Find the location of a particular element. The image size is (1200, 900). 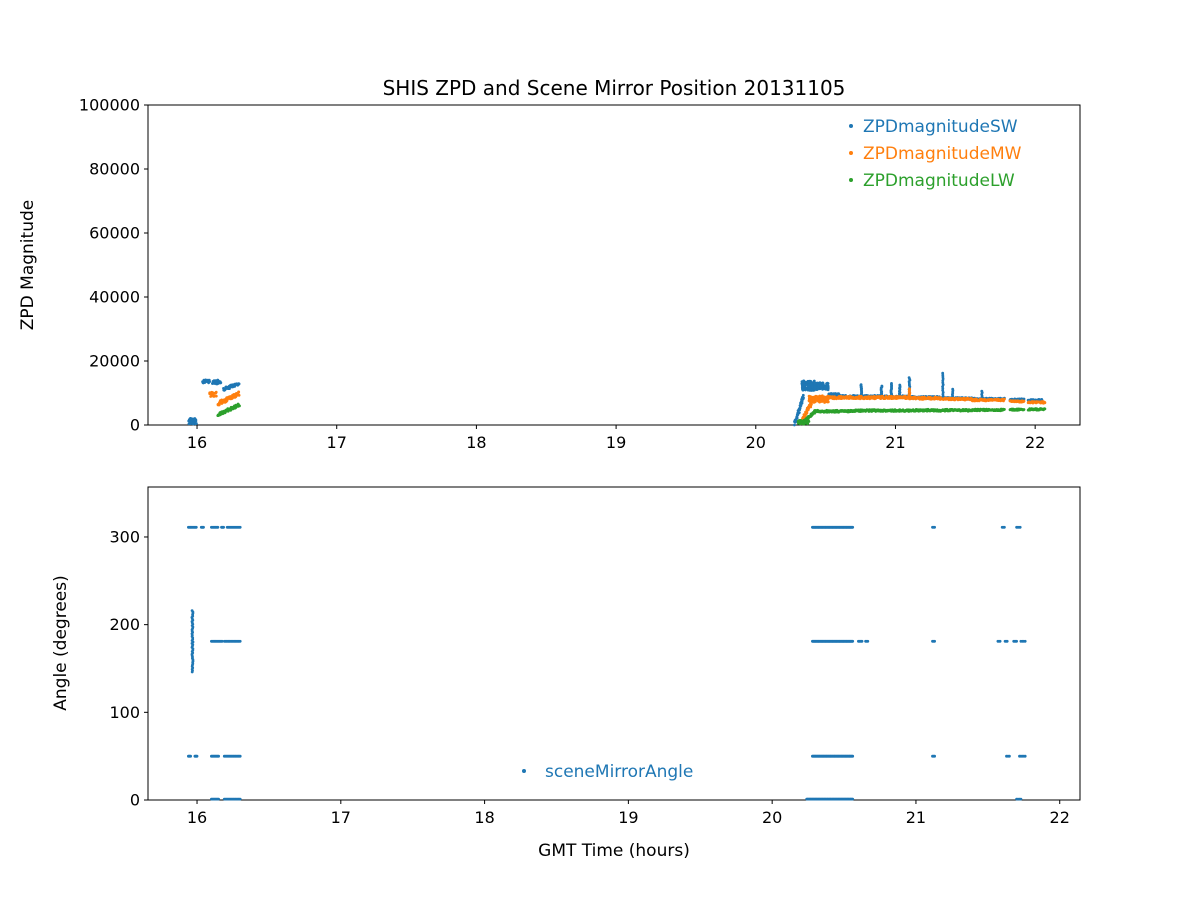

x-axis-label: GMT Time (hours) is located at coordinates (614, 851).